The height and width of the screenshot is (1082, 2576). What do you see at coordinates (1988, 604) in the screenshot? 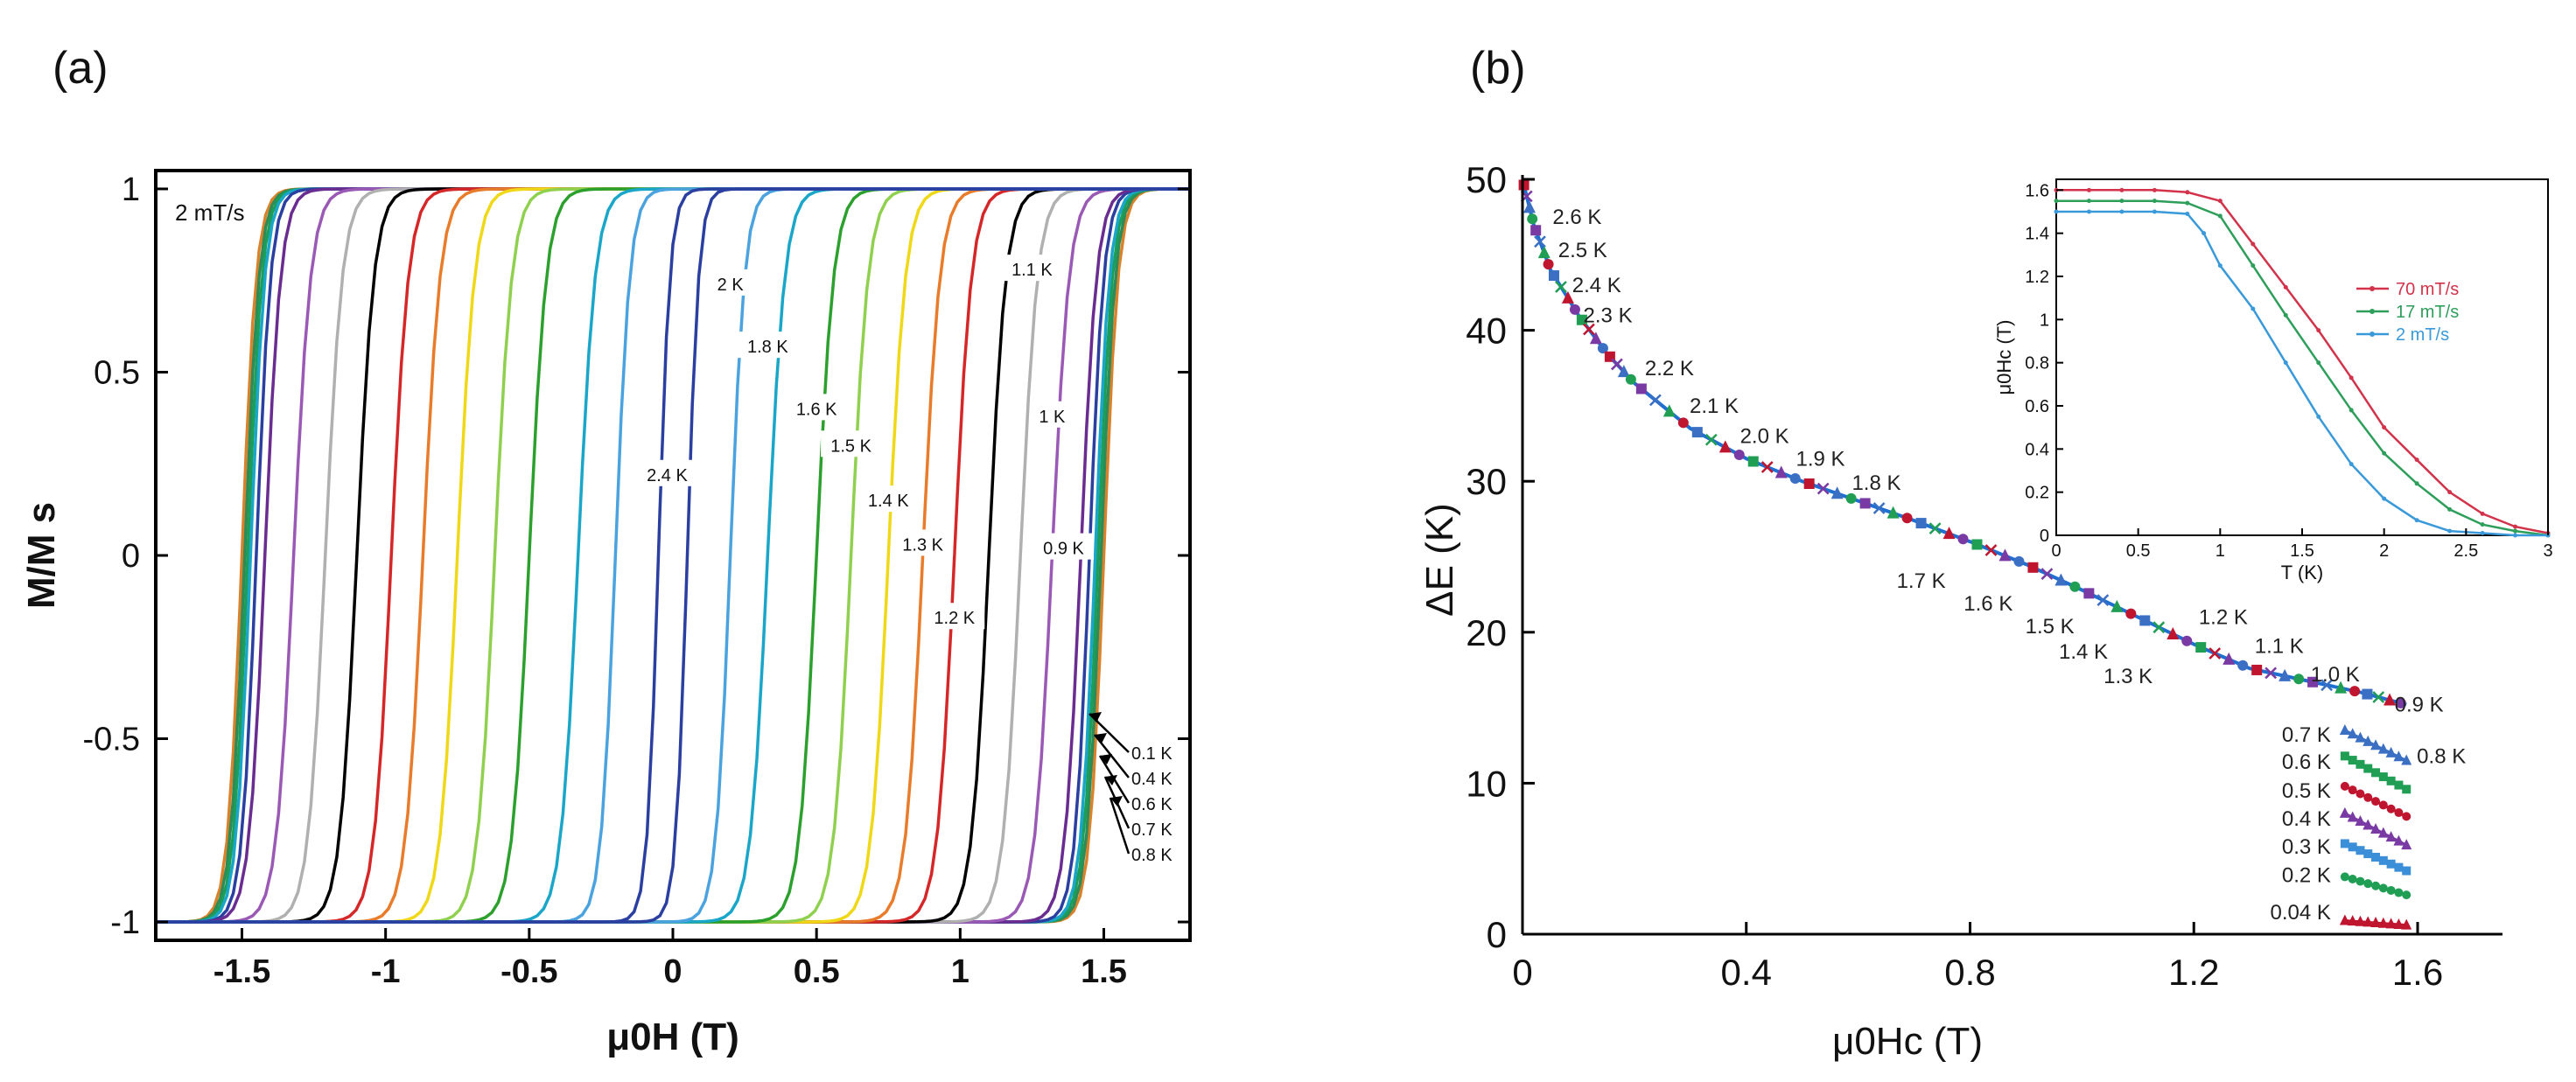
I see `panel-b-temp-label-lower-1: 1.6 K` at bounding box center [1988, 604].